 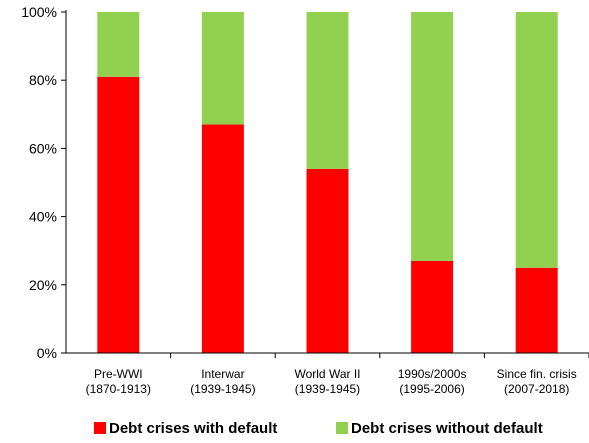 What do you see at coordinates (43, 148) in the screenshot?
I see `y-tick-label-3: 60%` at bounding box center [43, 148].